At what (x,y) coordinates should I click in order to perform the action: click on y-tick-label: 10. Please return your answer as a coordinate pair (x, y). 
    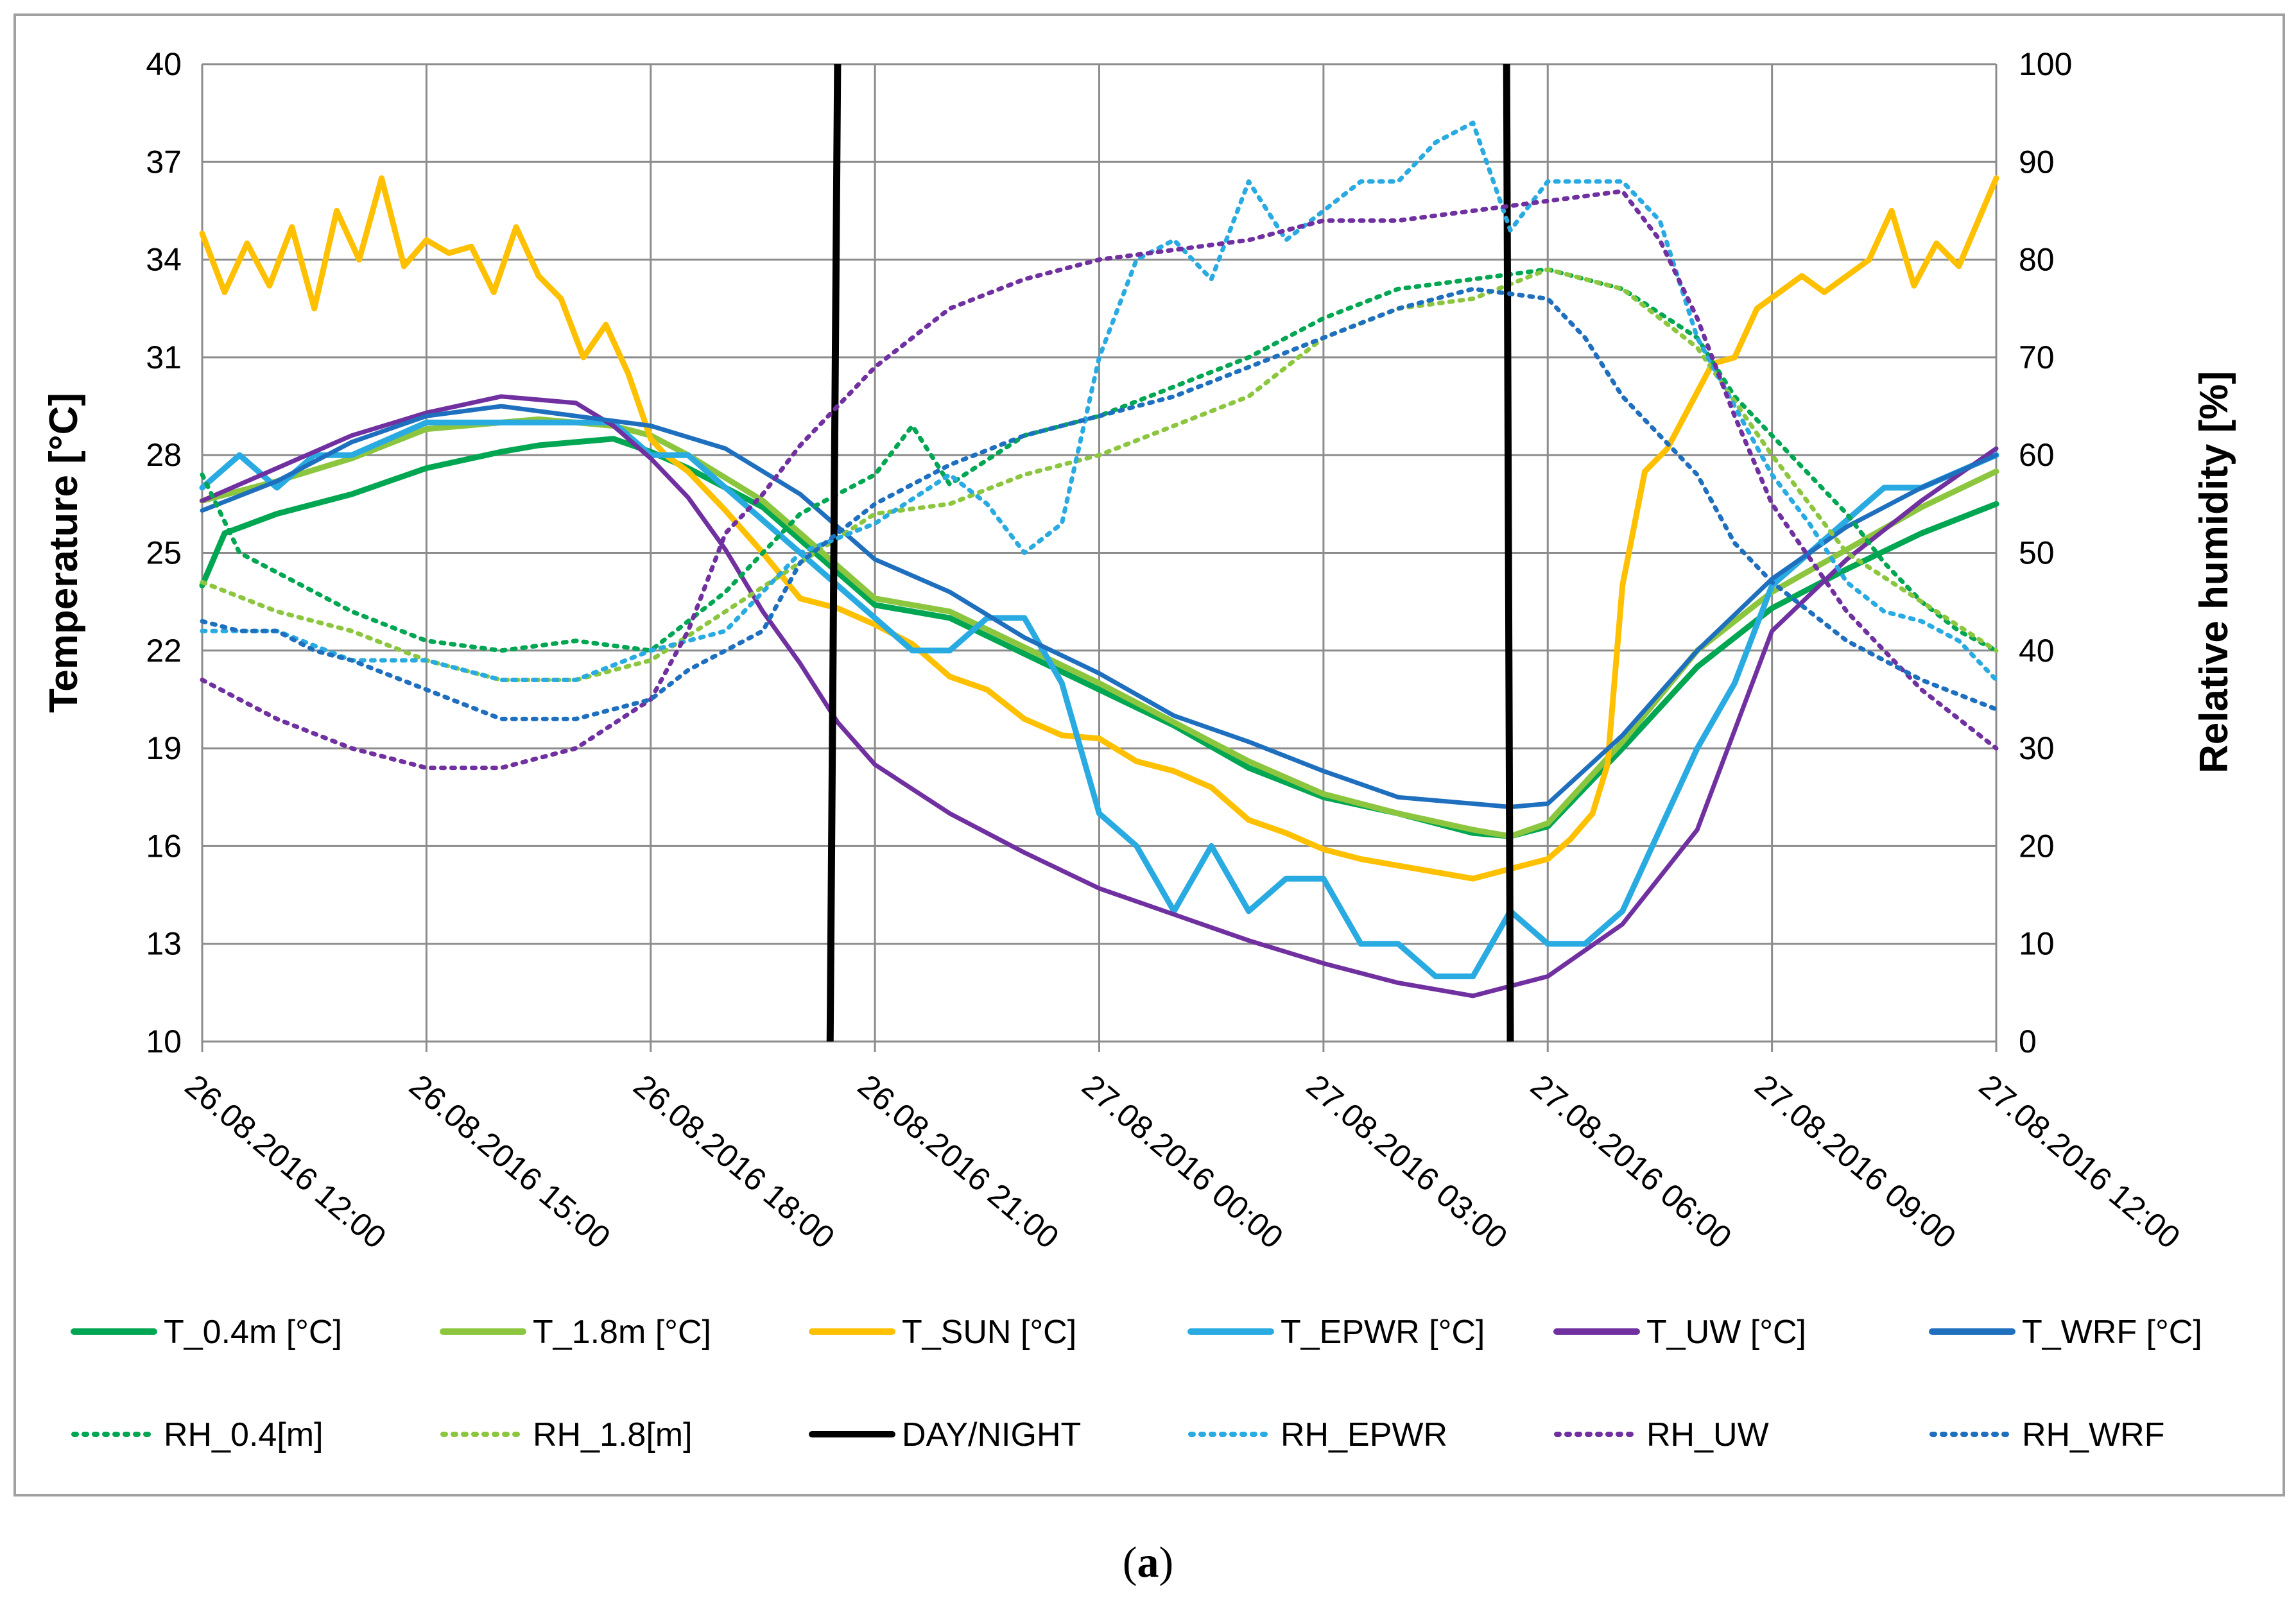
    Looking at the image, I should click on (164, 1042).